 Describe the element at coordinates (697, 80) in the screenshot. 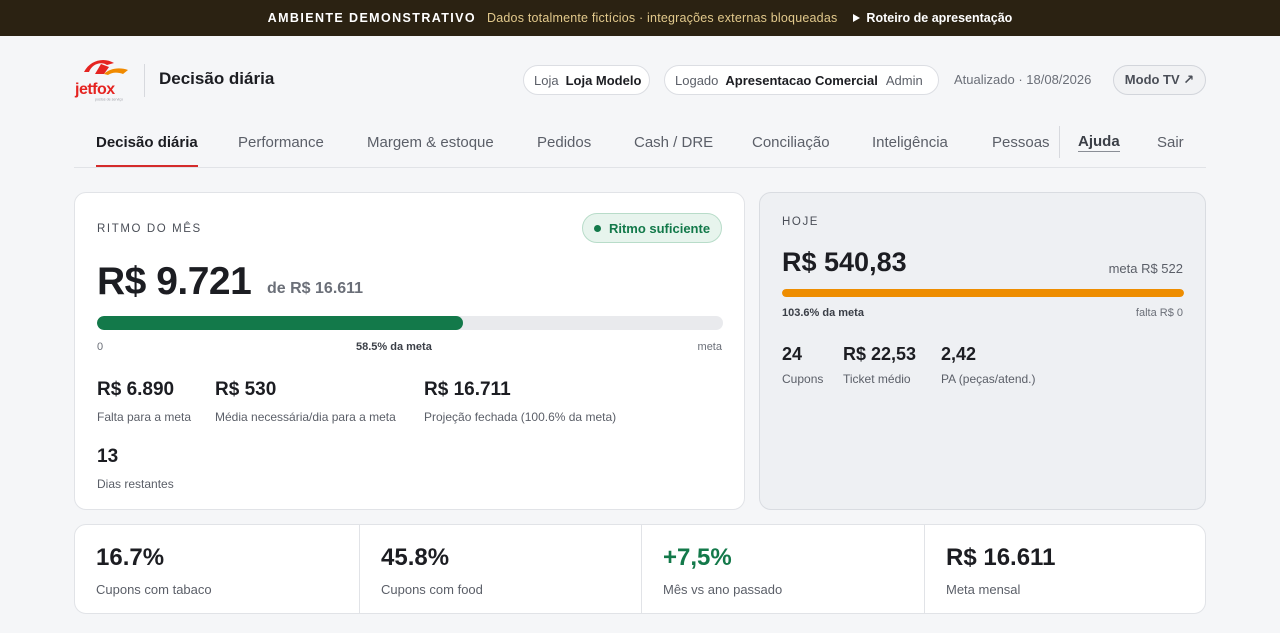

I see `user-label: Logado` at that location.